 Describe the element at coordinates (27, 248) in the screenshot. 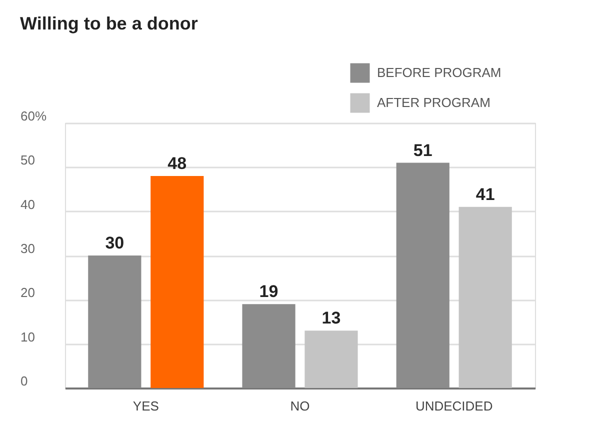

I see `y-tick-label: 30` at that location.